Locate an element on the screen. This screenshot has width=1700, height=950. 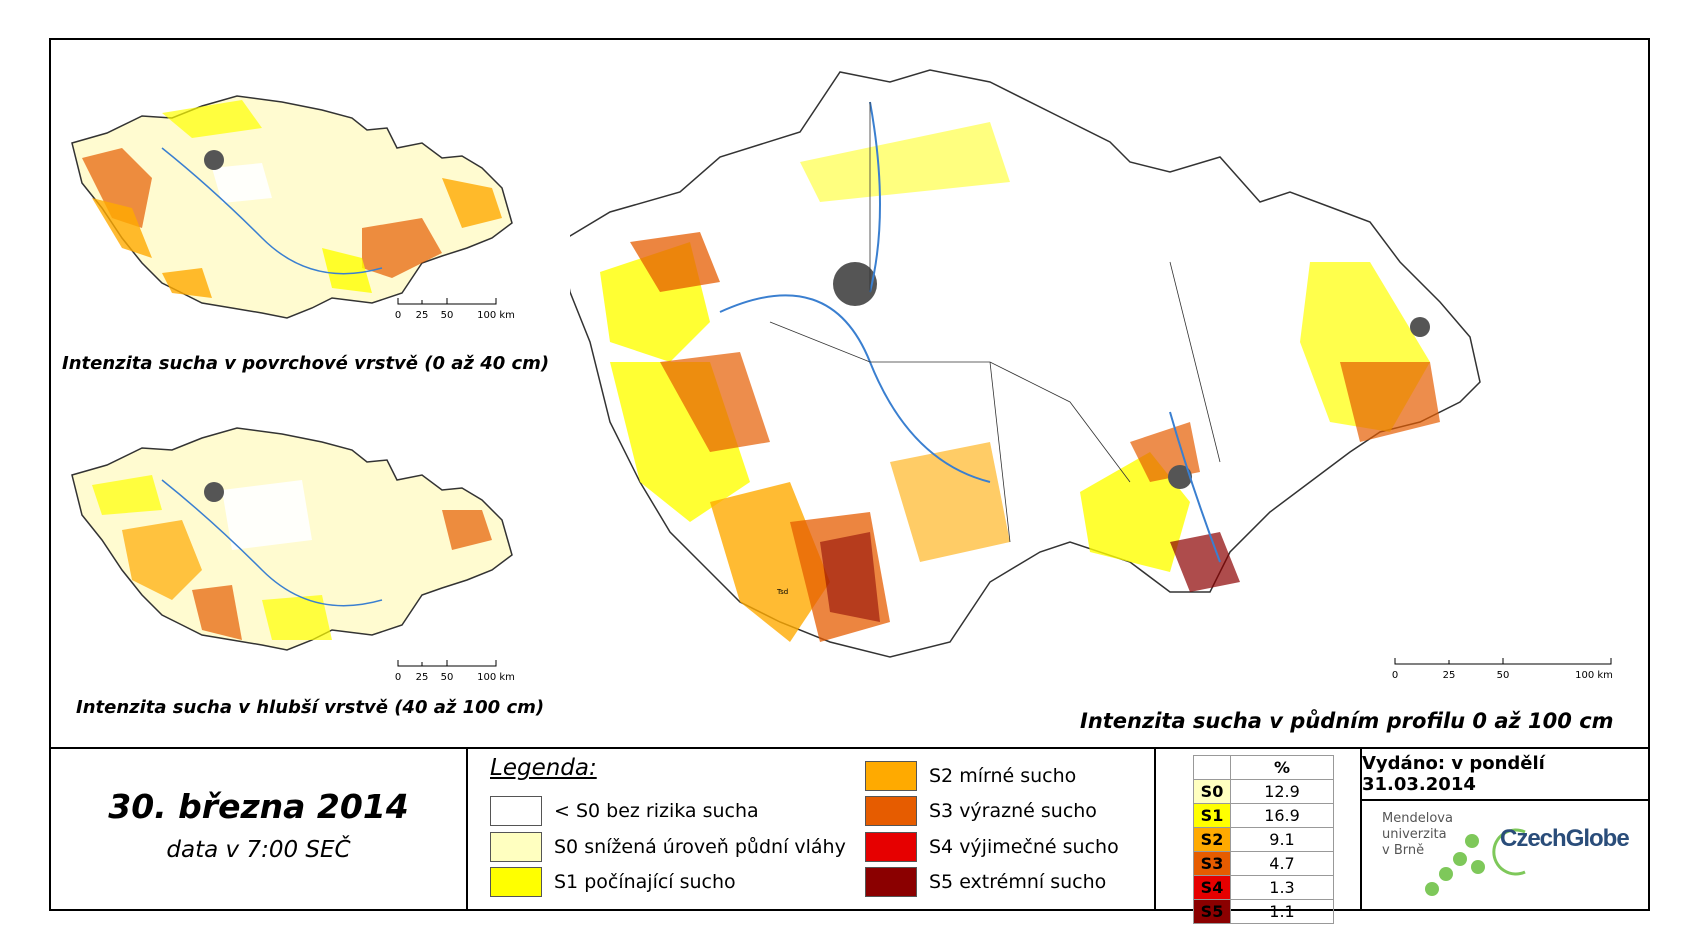
percent-table: % S0 12.9 S1 16.9 S2 9.1 S3 4.7 S4 1.3 S5 1.1 is located at coordinates (1263, 839).